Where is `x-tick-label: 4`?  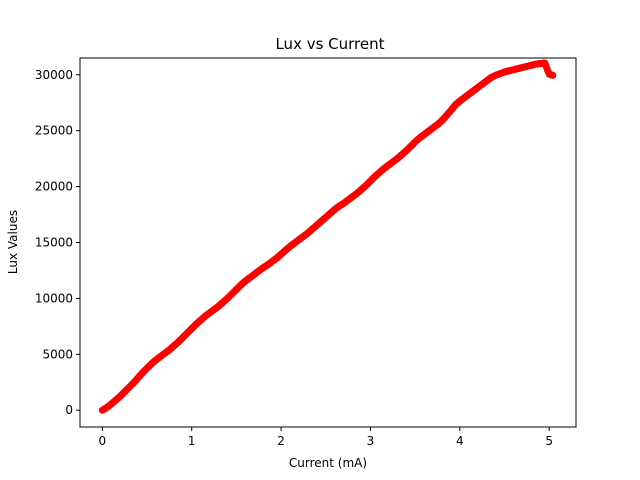
x-tick-label: 4 is located at coordinates (460, 441).